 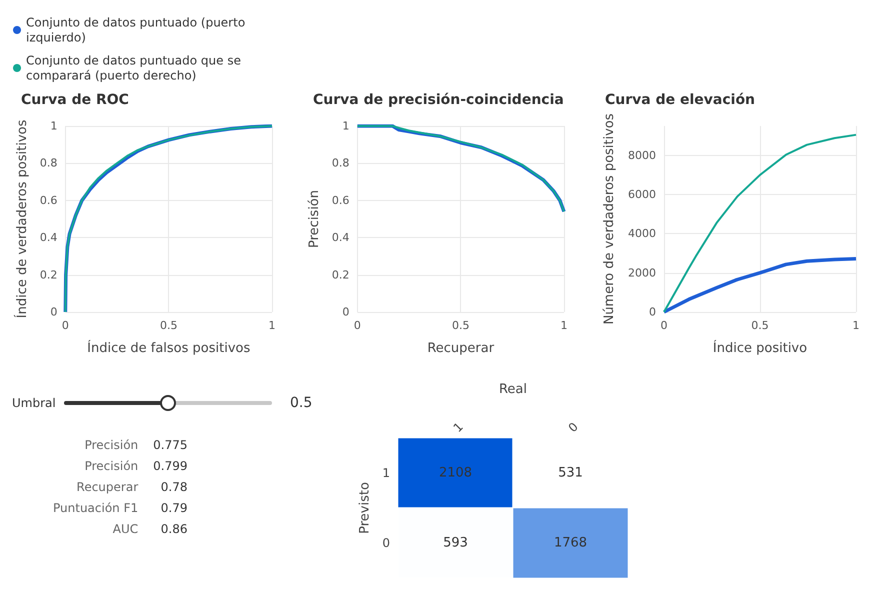 What do you see at coordinates (438, 100) in the screenshot?
I see `chart-title: Curva de precisión-coincidencia` at bounding box center [438, 100].